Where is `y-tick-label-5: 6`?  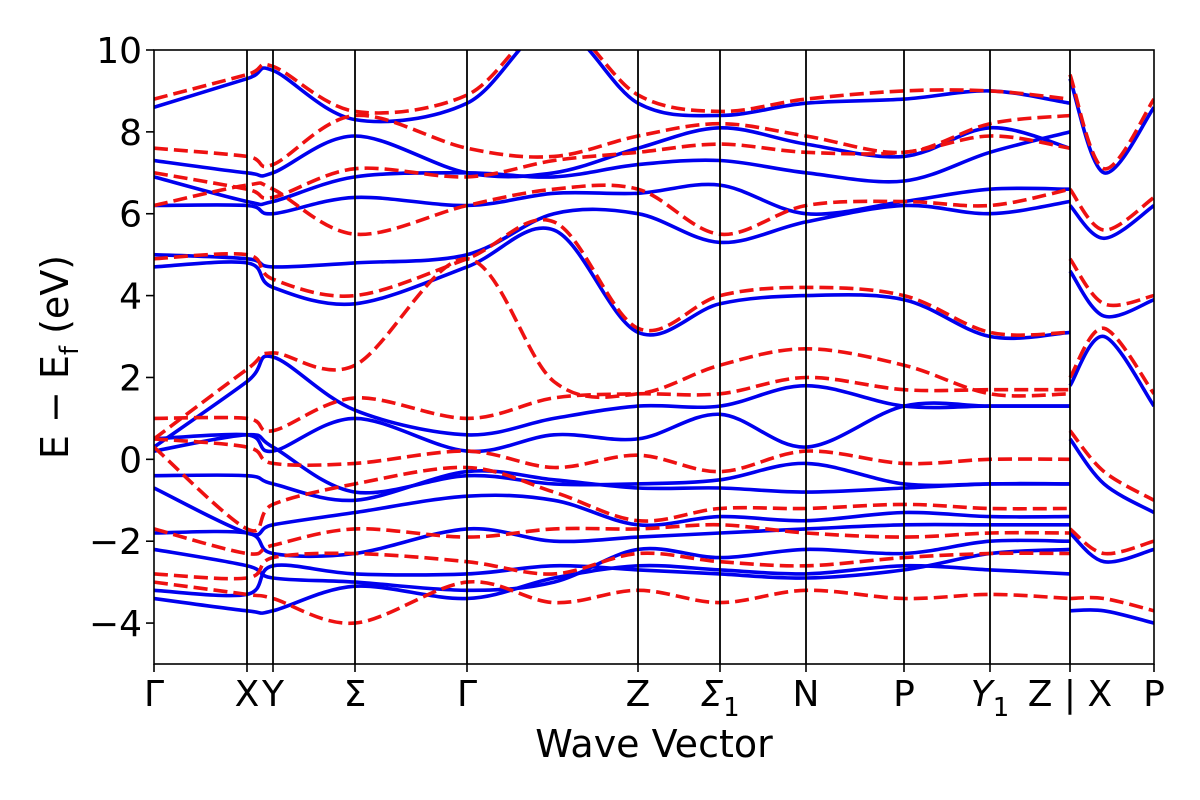
y-tick-label-5: 6 is located at coordinates (130, 215).